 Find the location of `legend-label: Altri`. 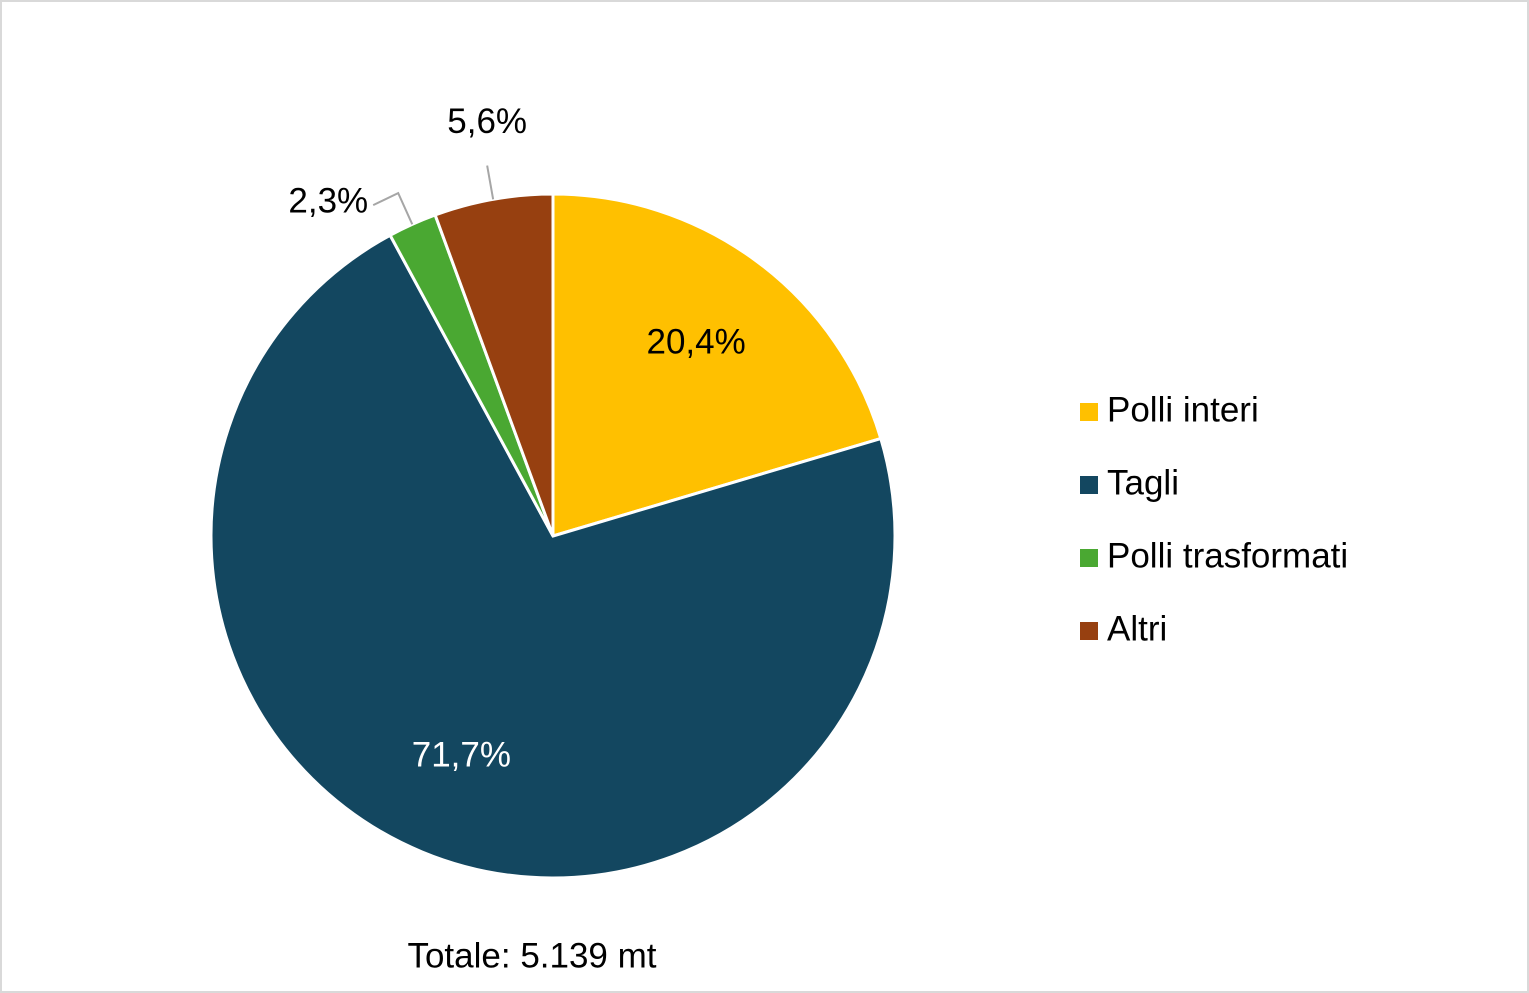

legend-label: Altri is located at coordinates (1137, 628).